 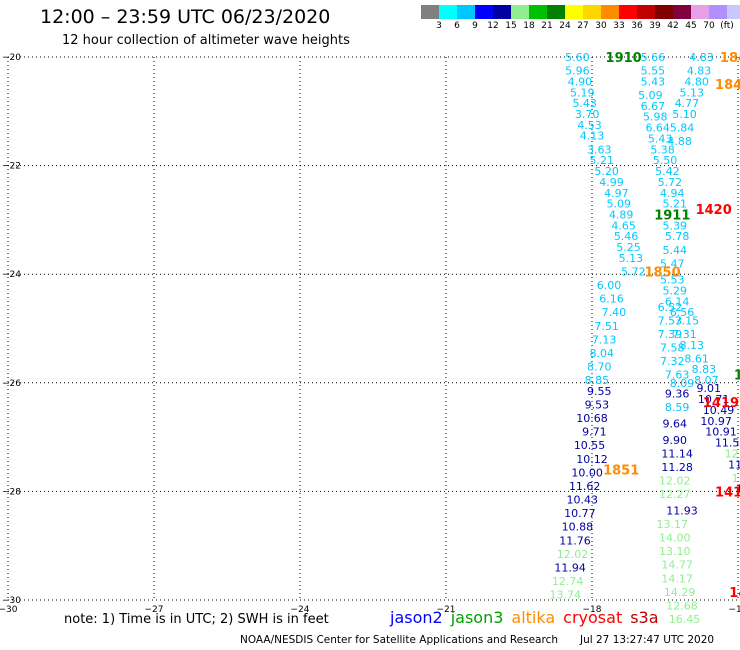 What do you see at coordinates (589, 125) in the screenshot?
I see `wave-height-label: 4.53` at bounding box center [589, 125].